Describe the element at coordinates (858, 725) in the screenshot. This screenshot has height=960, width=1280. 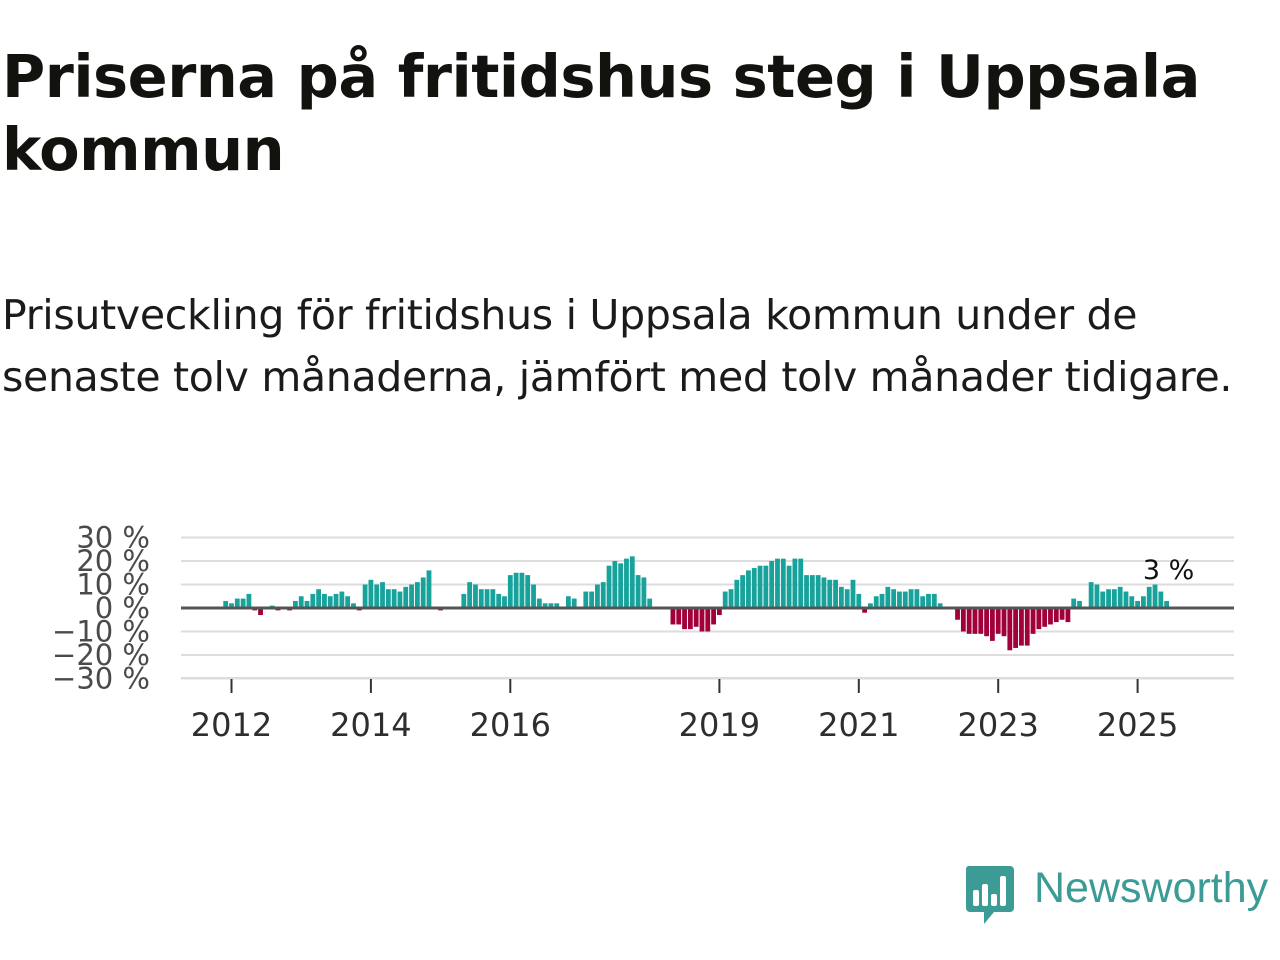
I see `x-tick-label: 2021` at that location.